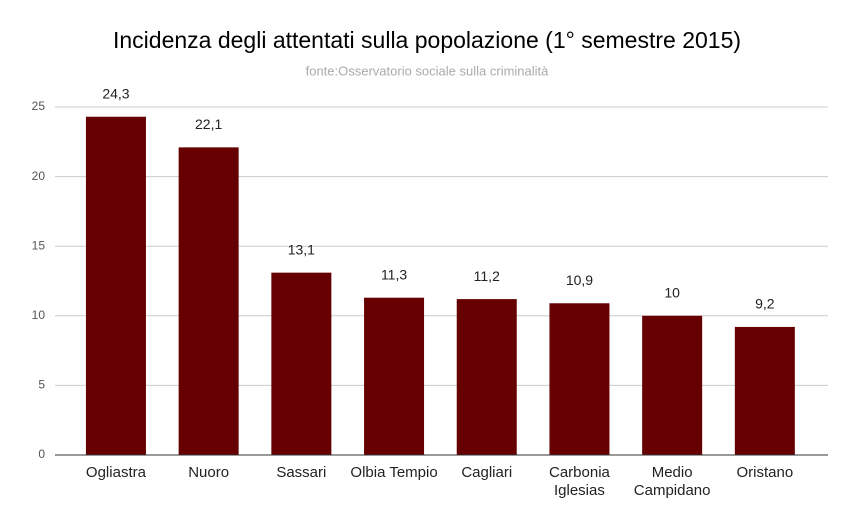  Describe the element at coordinates (579, 280) in the screenshot. I see `data-label: 10,9` at that location.